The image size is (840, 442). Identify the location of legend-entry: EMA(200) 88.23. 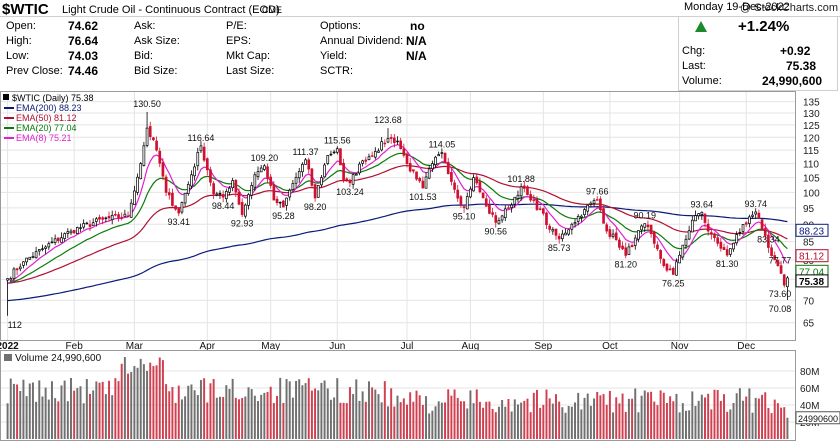
(49, 108).